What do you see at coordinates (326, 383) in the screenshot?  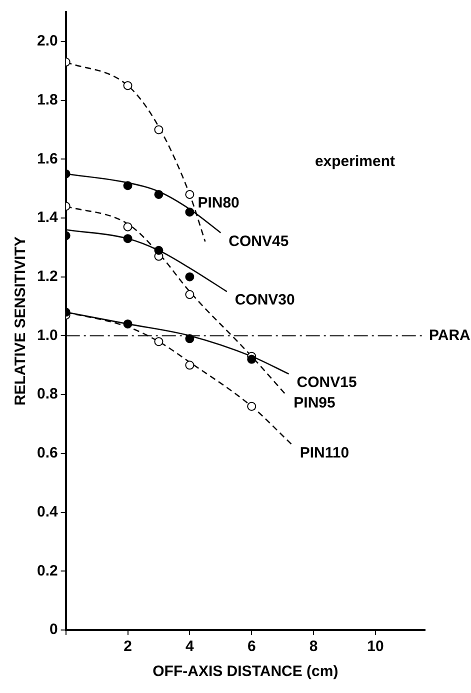 I see `series-label: CONV15` at bounding box center [326, 383].